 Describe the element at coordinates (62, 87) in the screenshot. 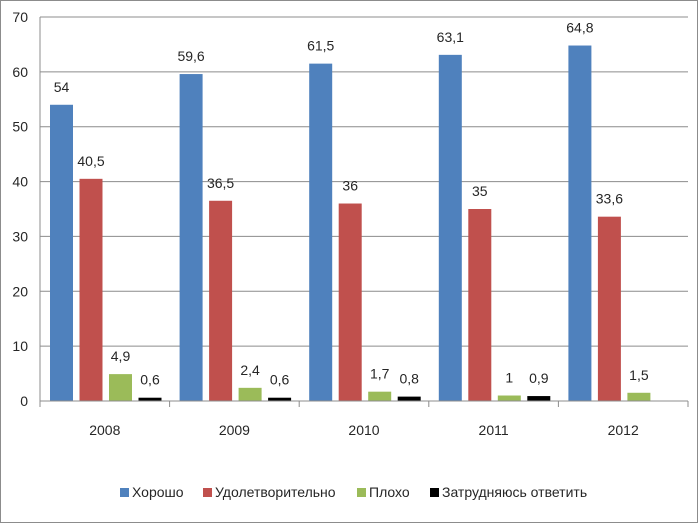

I see `data-label: 54` at that location.